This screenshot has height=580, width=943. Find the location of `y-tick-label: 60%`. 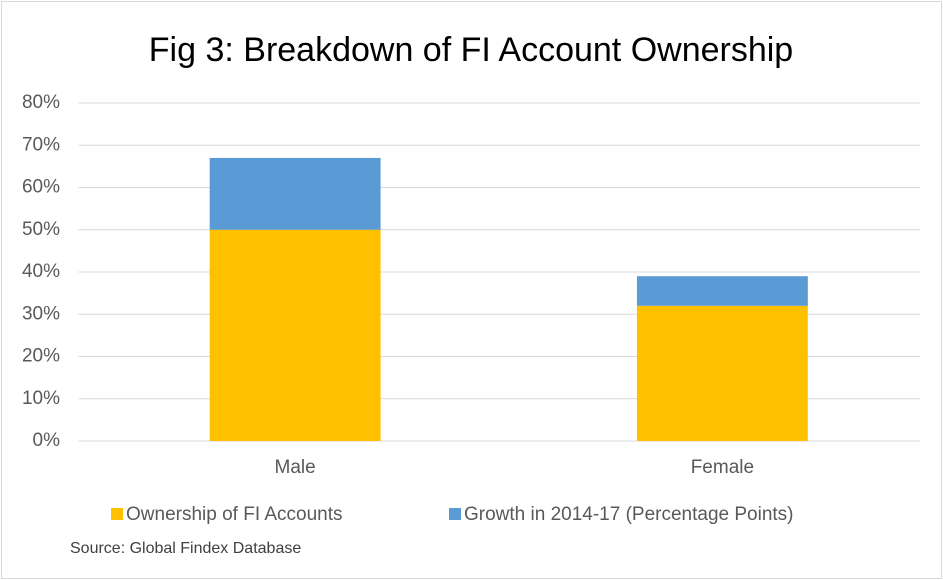

y-tick-label: 60% is located at coordinates (41, 187).